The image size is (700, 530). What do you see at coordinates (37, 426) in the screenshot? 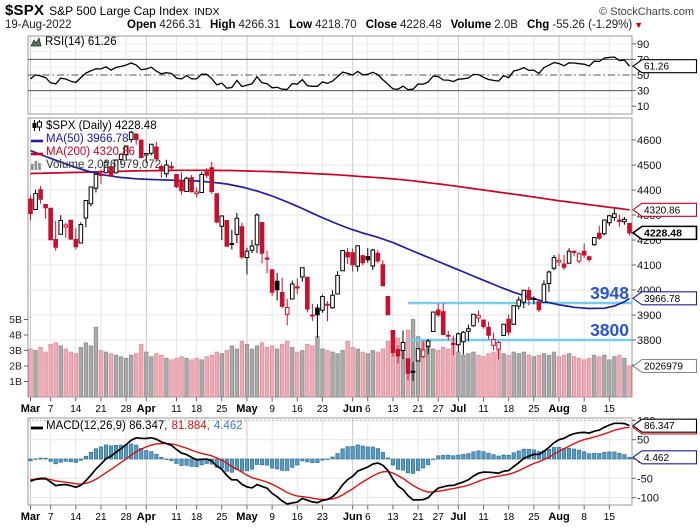
I see `macd-line-icon` at bounding box center [37, 426].